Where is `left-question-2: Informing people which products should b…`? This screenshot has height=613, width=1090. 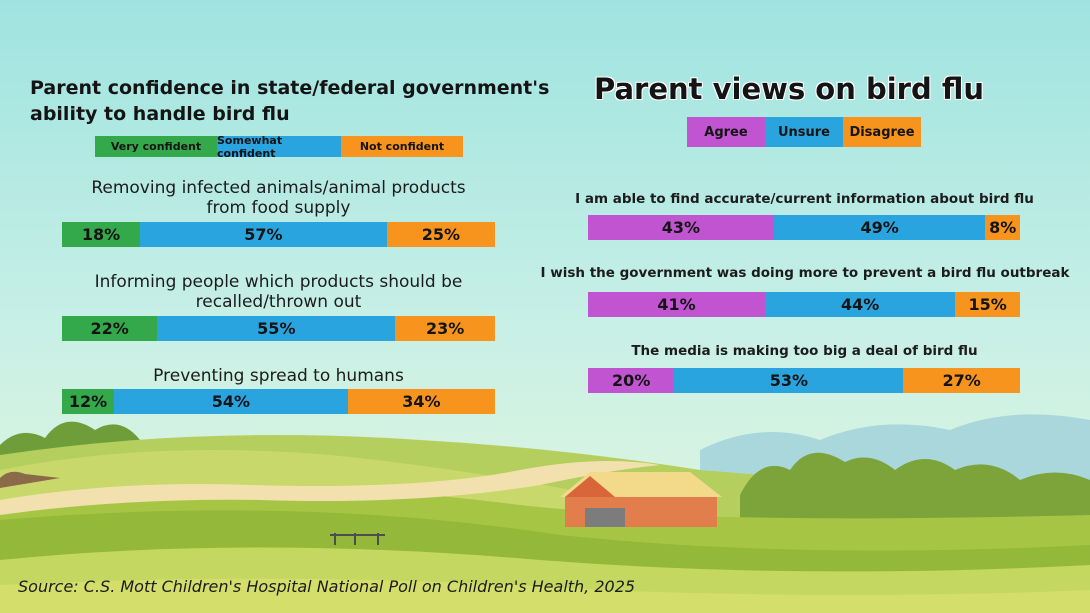
left-question-2: Informing people which products should b… is located at coordinates (278, 292).